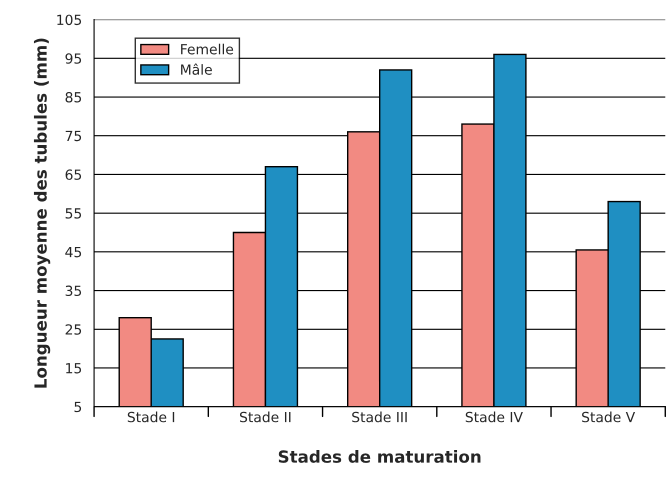 The height and width of the screenshot is (490, 672). Describe the element at coordinates (73, 58) in the screenshot. I see `y-tick-label: 95` at that location.